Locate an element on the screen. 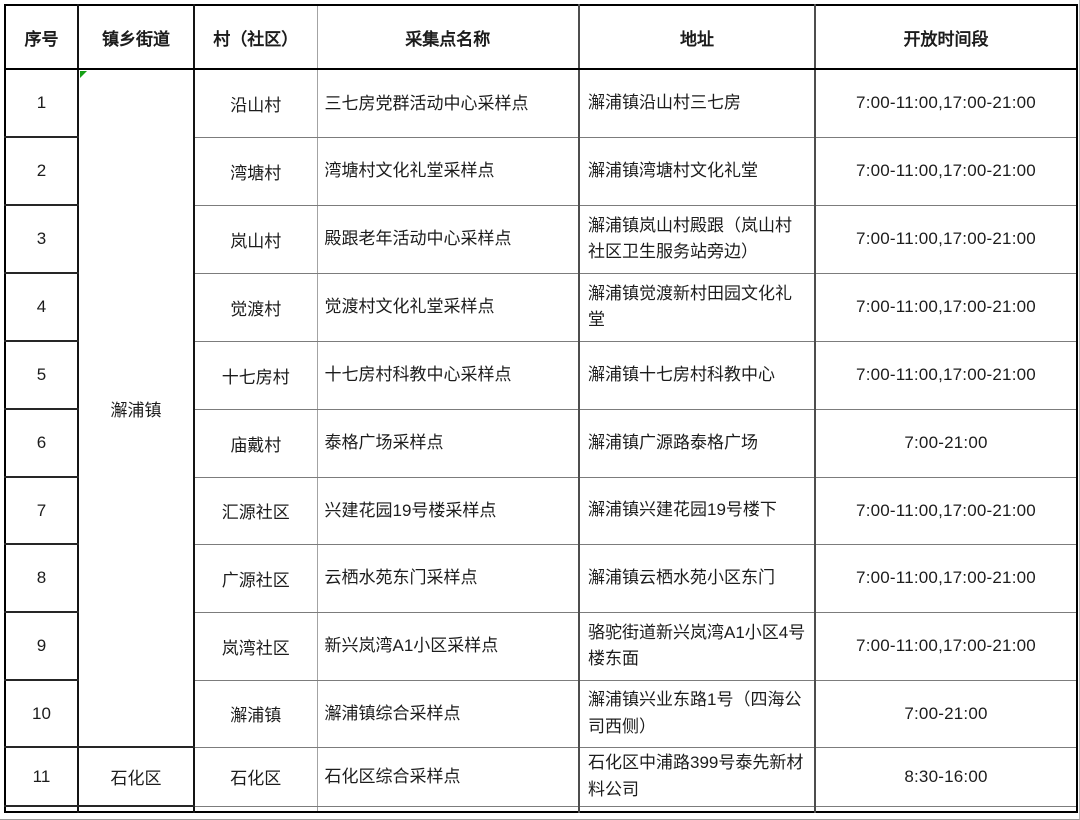  address-cell: 骆驼街道新兴岚湾A1小区4号楼东面 is located at coordinates (697, 646).